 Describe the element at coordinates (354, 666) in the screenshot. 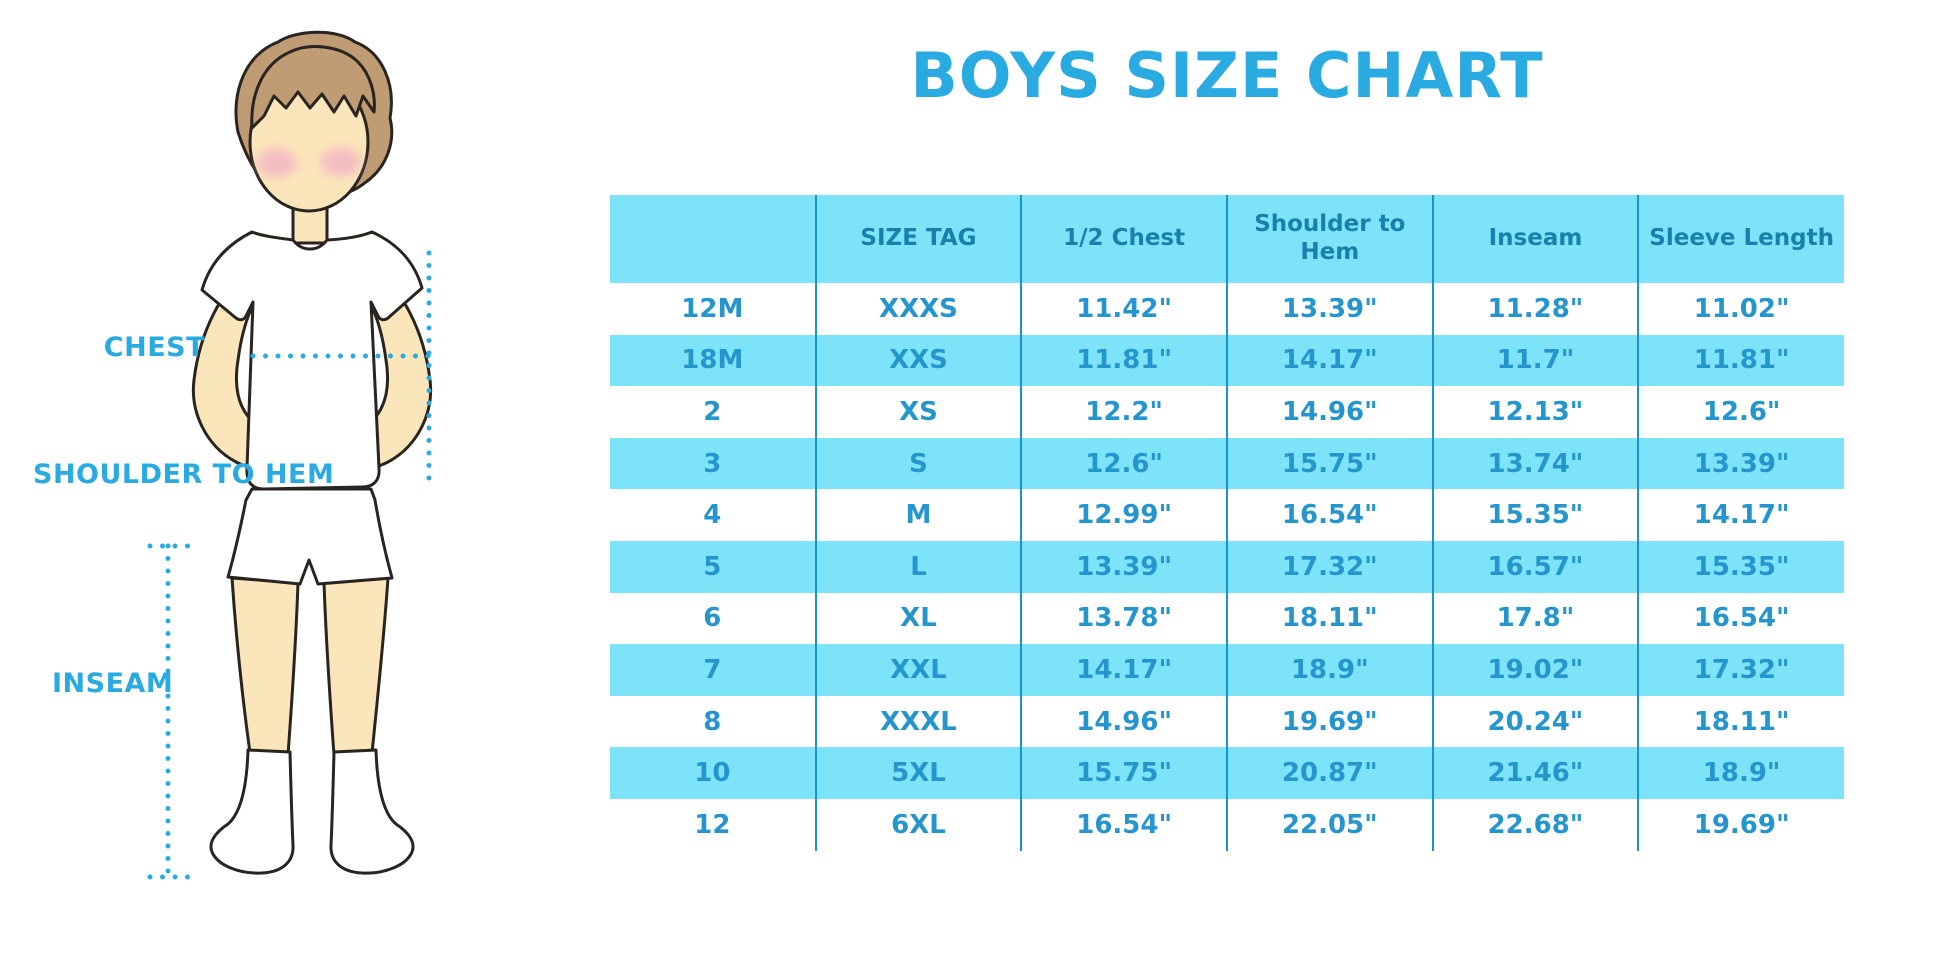

I see `boy-leg-right` at that location.